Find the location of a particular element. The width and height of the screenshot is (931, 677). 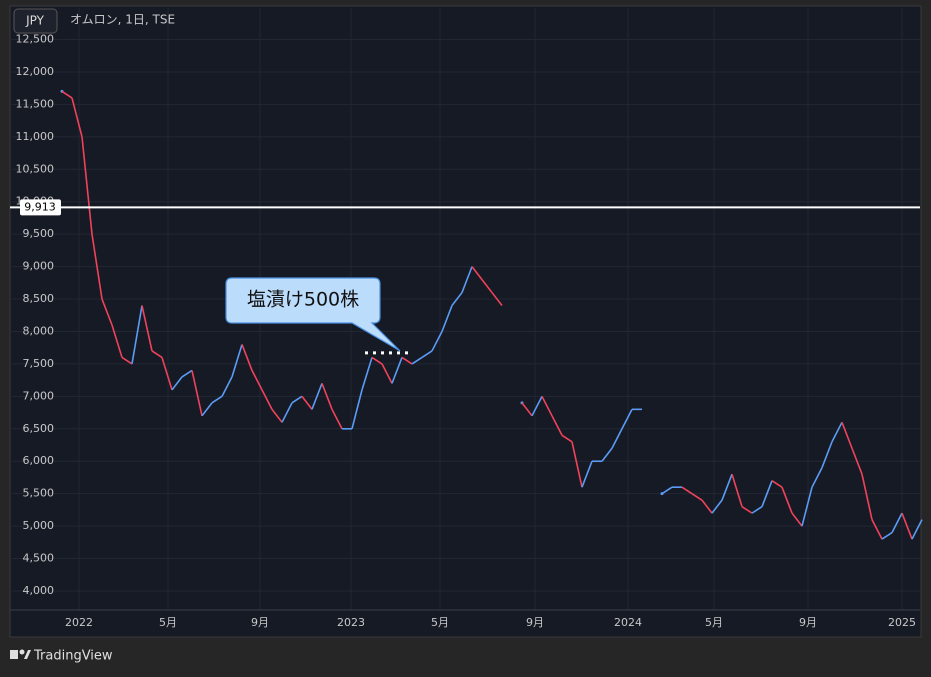

brand: TradingView is located at coordinates (73, 656).